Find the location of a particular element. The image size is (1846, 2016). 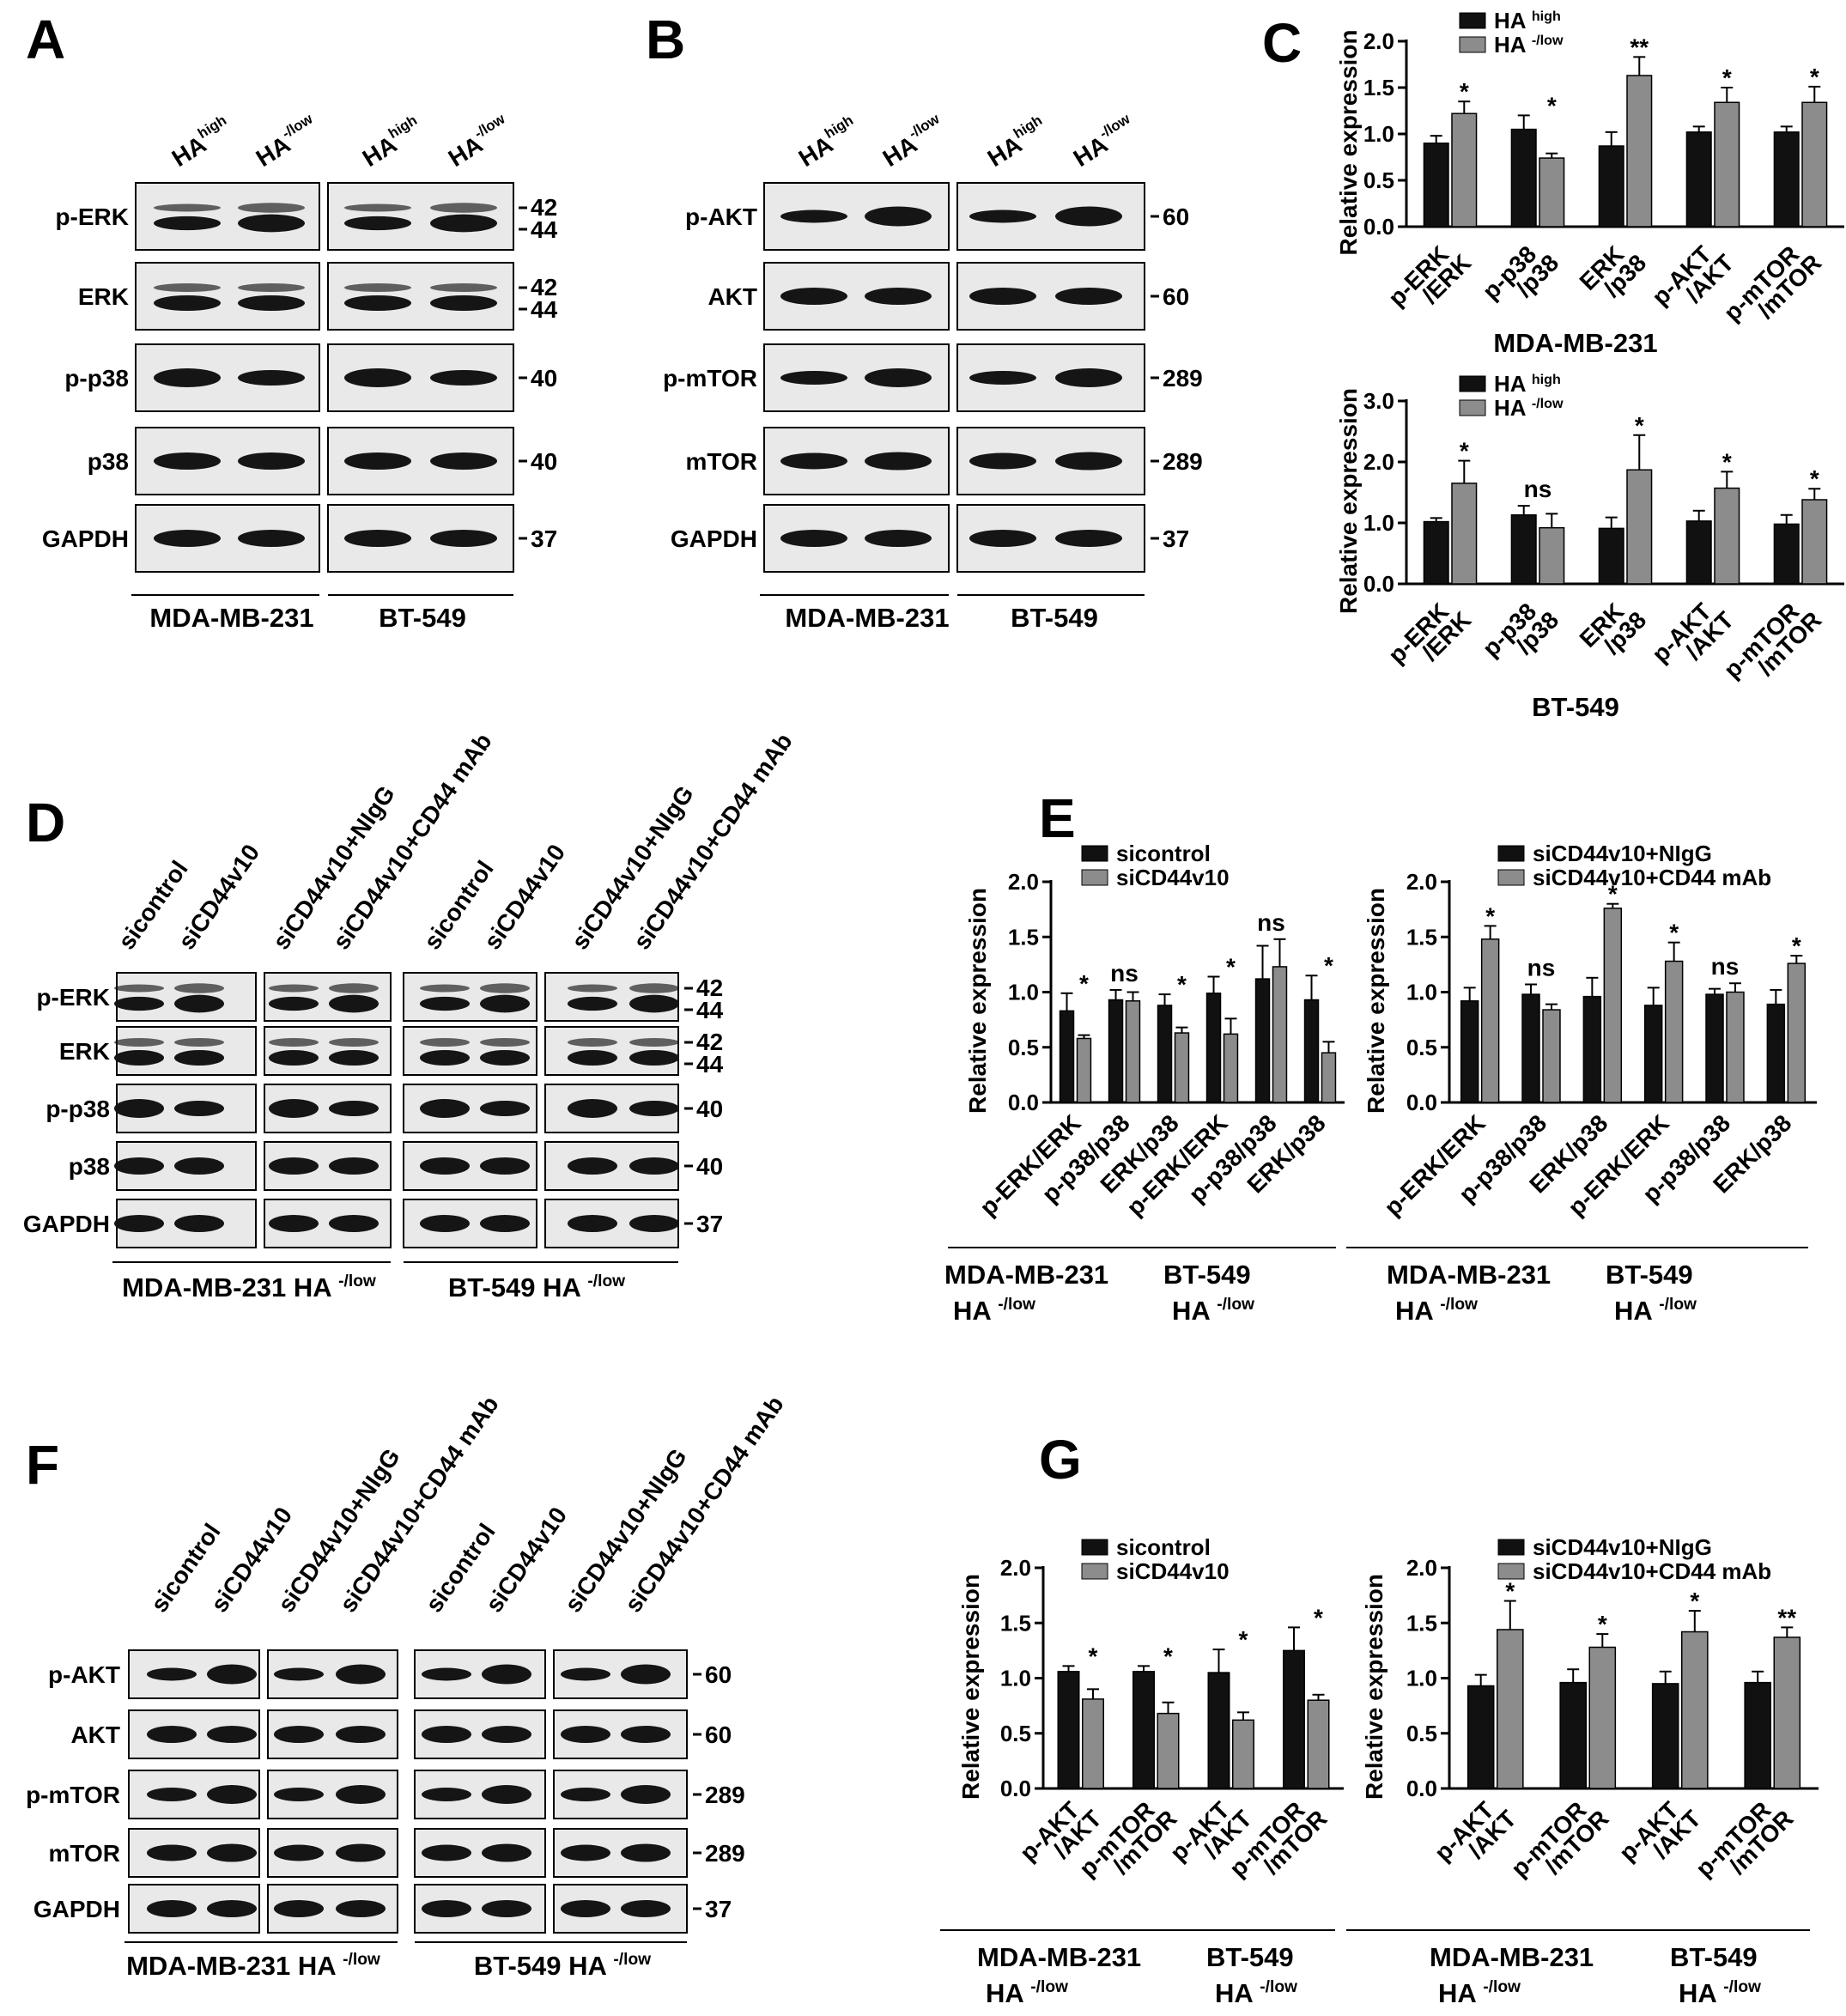

legend-label: HA high is located at coordinates (1527, 384).